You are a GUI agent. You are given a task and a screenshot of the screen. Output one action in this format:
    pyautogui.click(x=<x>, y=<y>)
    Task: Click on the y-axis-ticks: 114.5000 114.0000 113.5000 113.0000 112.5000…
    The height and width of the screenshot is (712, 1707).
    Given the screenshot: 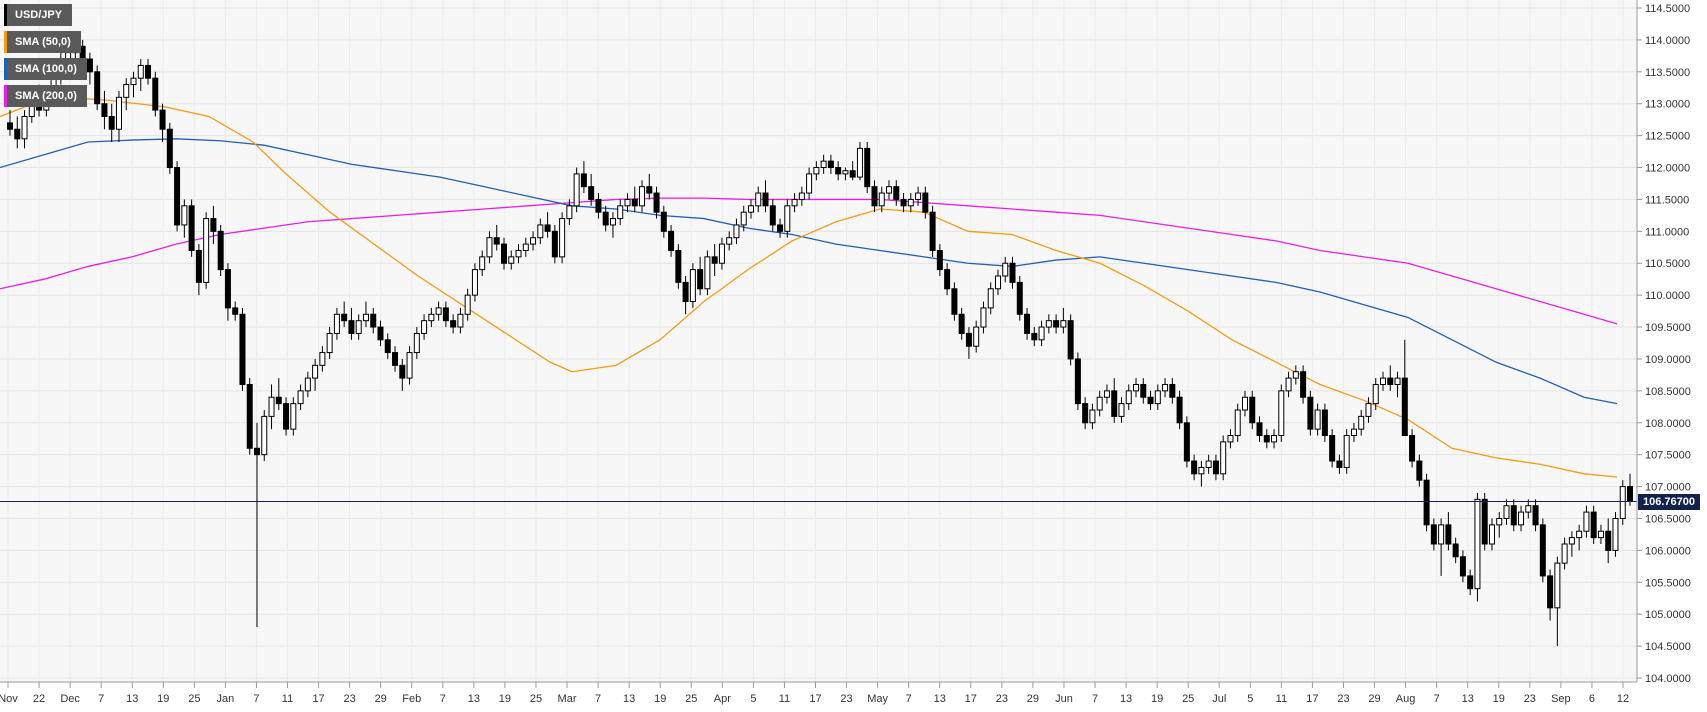 What is the action you would take?
    pyautogui.click(x=1664, y=344)
    